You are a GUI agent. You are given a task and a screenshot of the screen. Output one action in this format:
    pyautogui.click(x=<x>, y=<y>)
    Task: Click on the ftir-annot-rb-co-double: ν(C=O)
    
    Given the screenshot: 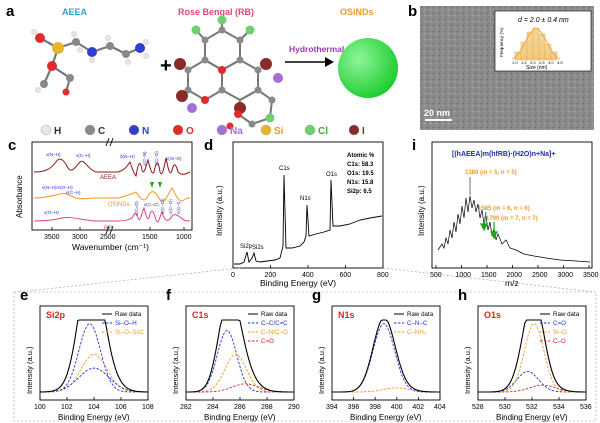 What is the action you would take?
    pyautogui.click(x=136, y=208)
    